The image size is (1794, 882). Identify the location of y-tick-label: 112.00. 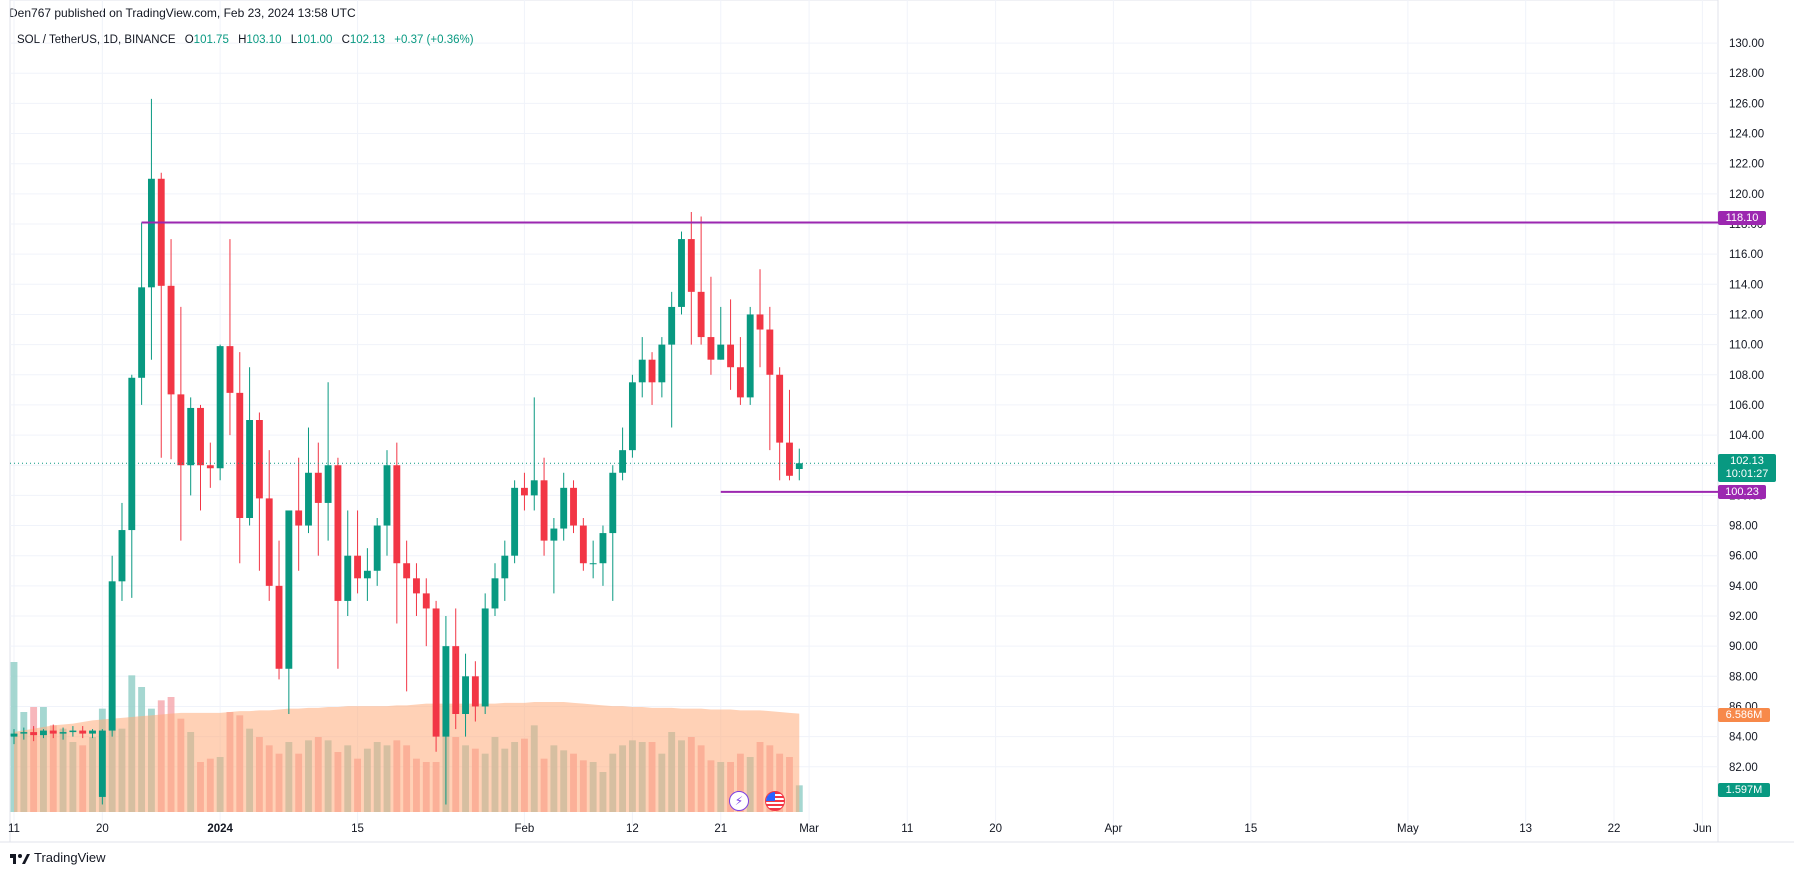
(1746, 315).